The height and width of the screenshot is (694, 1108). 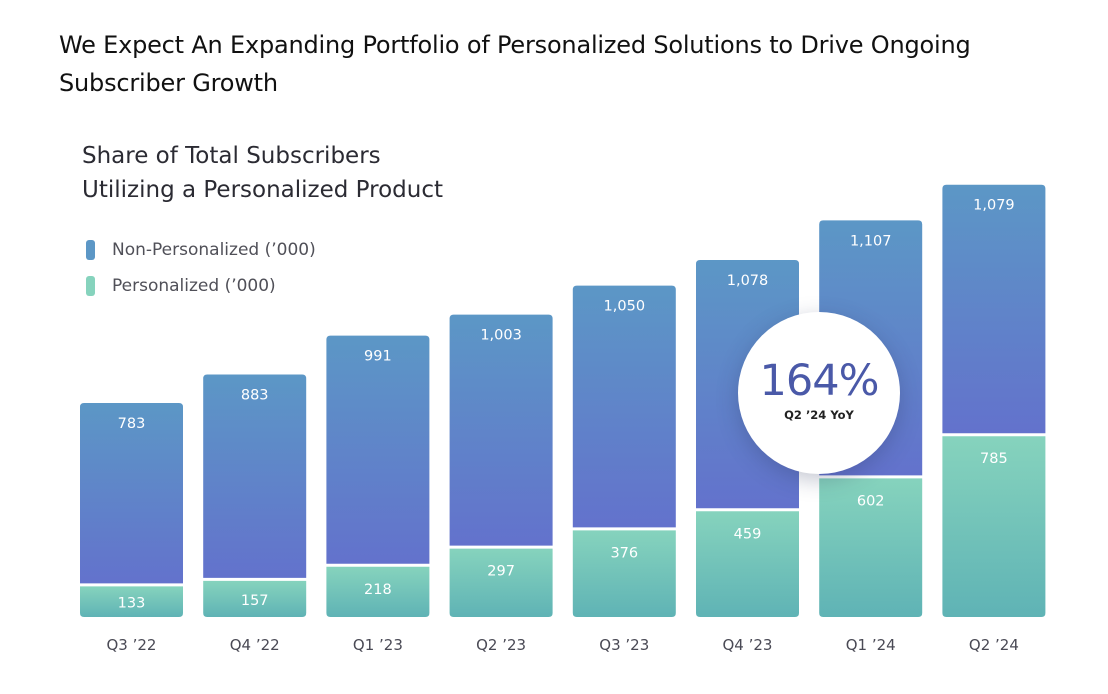 I want to click on legend-swatch-non-personalized, so click(x=90, y=250).